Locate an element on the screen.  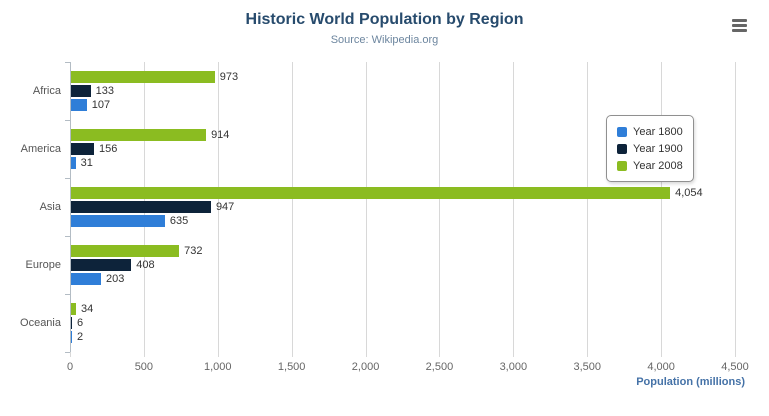
x-axis-tick-label: 4,500 is located at coordinates (735, 367).